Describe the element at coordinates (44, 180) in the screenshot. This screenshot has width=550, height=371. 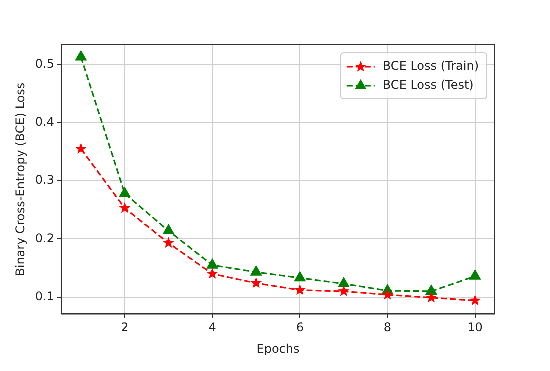
I see `y-tick-label: 0.3` at that location.